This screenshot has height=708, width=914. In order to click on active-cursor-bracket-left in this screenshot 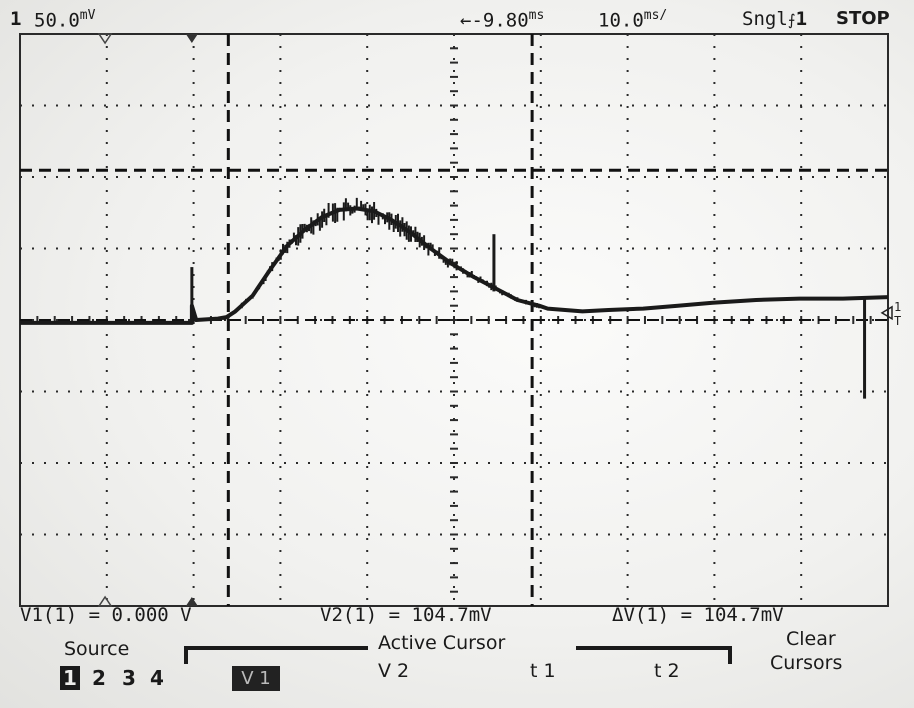, I will do `click(276, 655)`.